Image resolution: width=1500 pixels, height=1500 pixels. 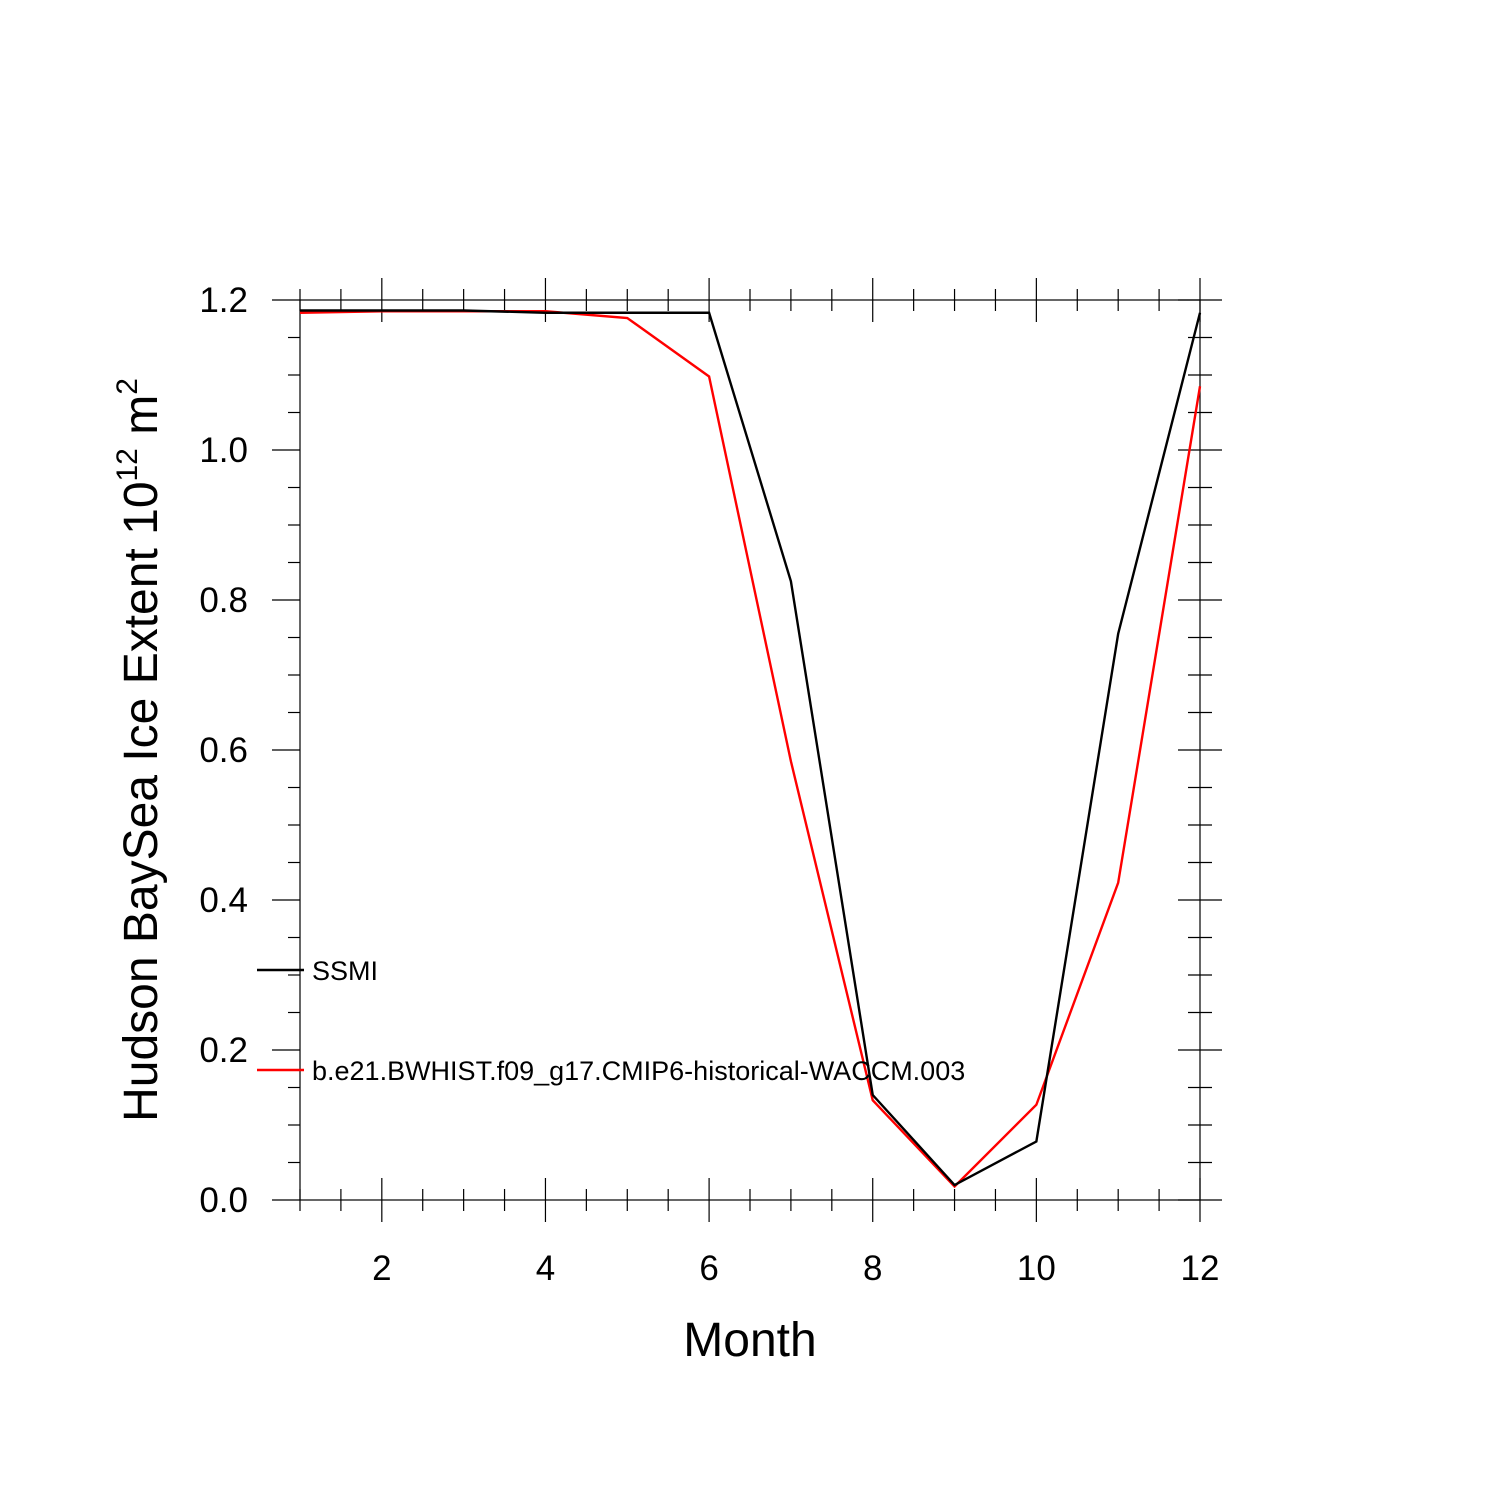 What do you see at coordinates (141, 801) in the screenshot?
I see `y-axis-title-text: Hudson BaySea Ice Extent 10` at bounding box center [141, 801].